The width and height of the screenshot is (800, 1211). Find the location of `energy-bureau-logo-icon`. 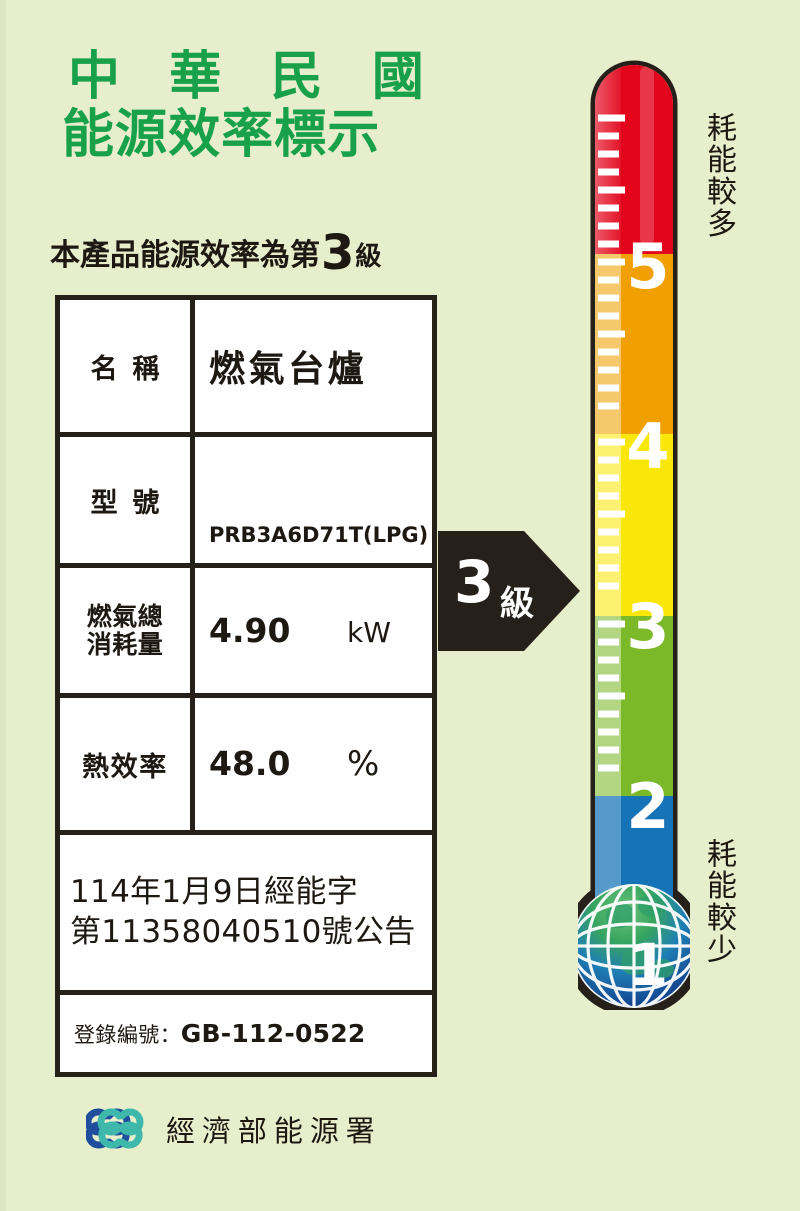

energy-bureau-logo-icon is located at coordinates (114, 1129).